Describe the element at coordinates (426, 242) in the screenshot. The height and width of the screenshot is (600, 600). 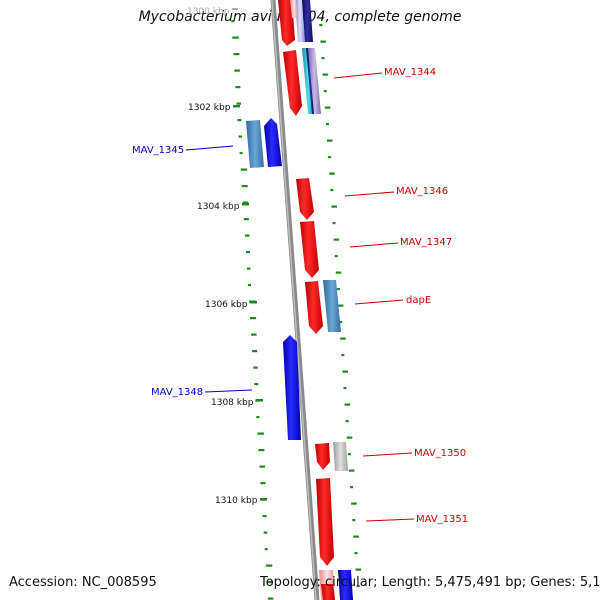
I see `label-mav-1347: MAV_1347` at that location.